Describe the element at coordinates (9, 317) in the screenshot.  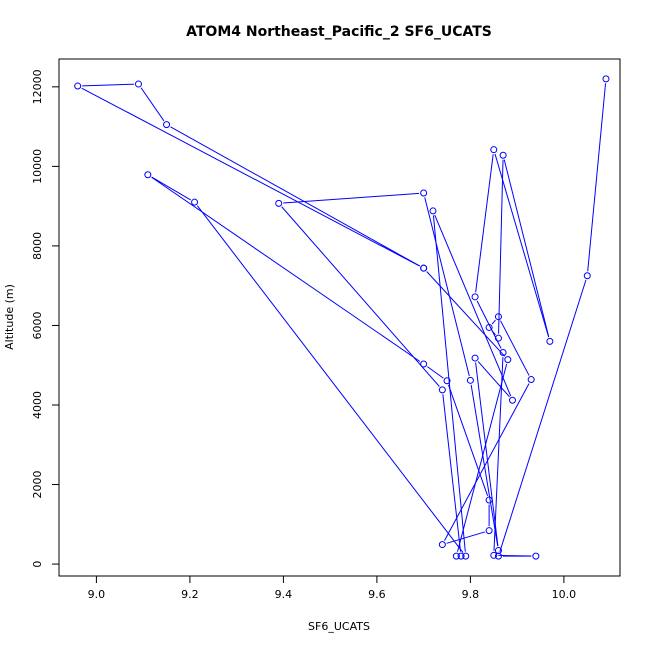
I see `y-axis-label: Altitude (m)` at that location.